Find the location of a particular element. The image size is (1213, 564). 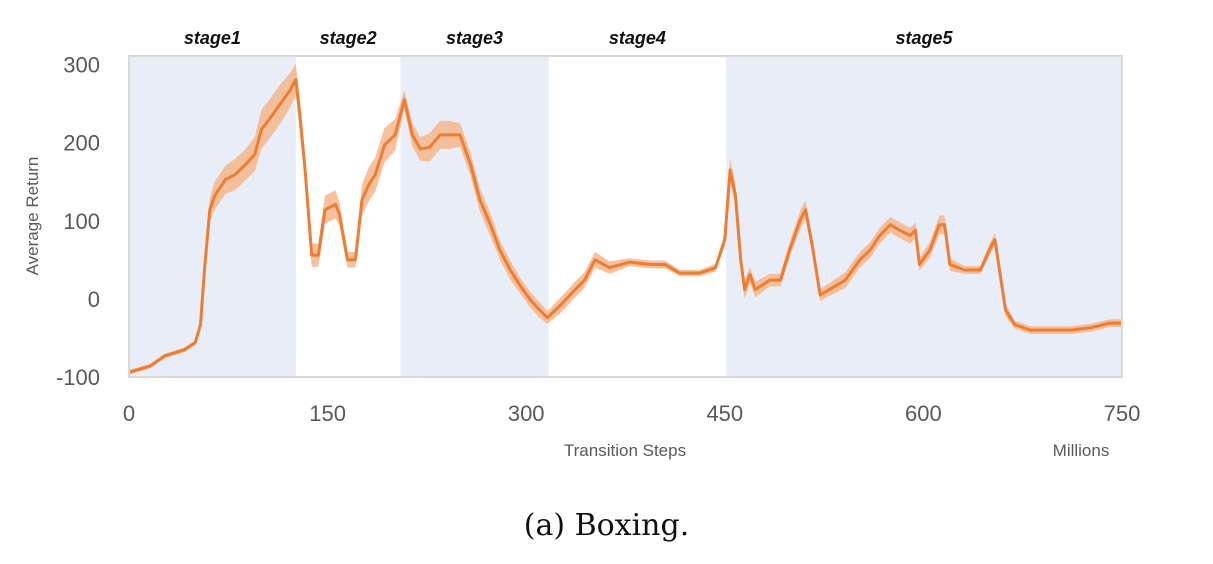

figure-caption: (a) Boxing. is located at coordinates (606, 525).